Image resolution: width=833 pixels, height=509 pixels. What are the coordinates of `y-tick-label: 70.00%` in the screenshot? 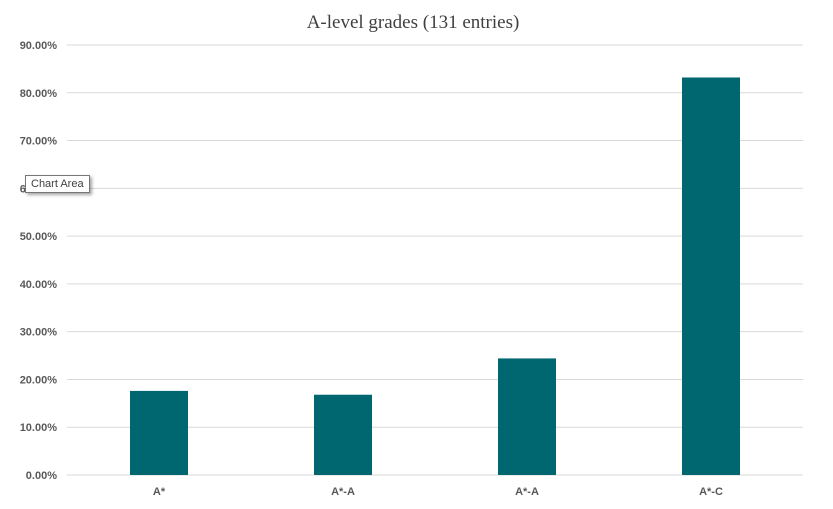 It's located at (39, 142).